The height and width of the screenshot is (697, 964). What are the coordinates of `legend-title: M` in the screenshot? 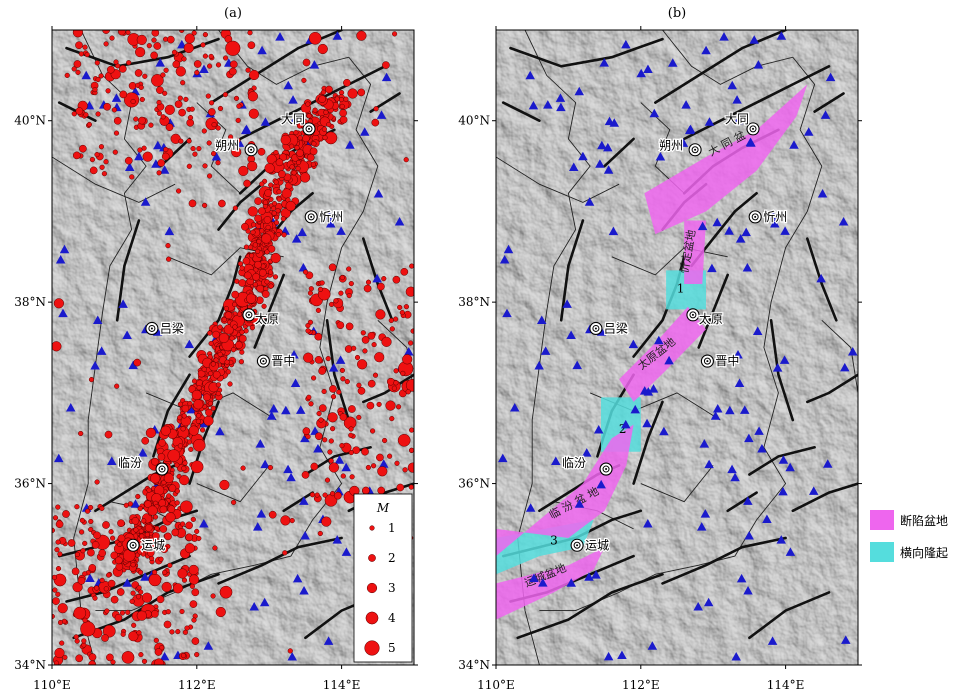 It's located at (383, 508).